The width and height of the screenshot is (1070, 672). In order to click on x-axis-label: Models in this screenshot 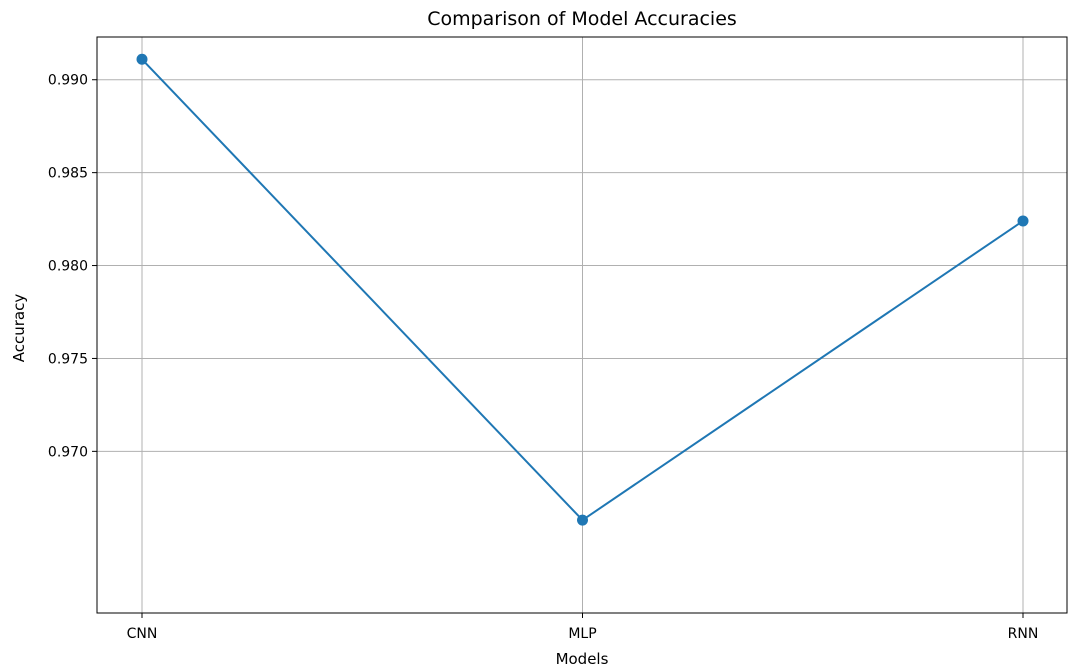, I will do `click(582, 659)`.